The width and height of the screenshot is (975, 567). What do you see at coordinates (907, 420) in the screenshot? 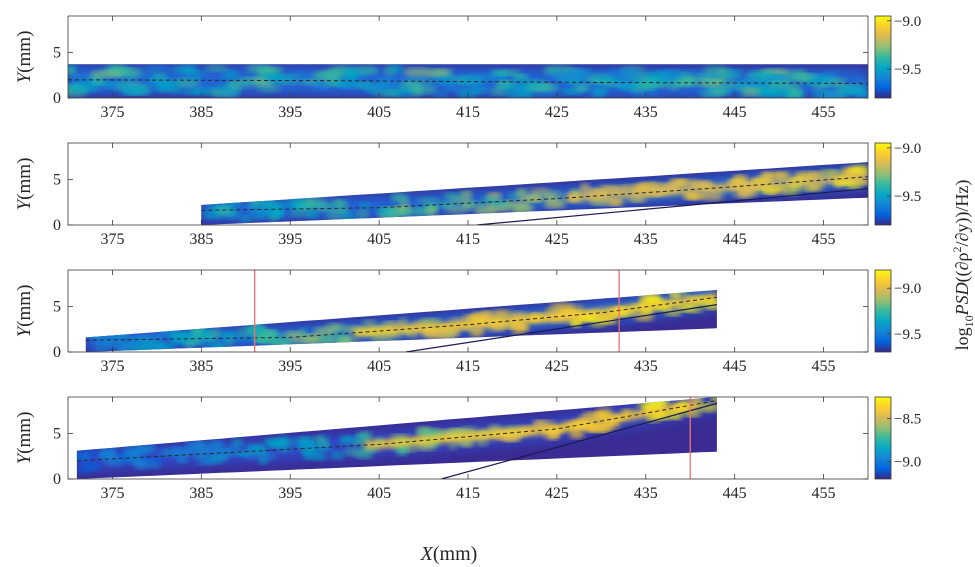
I see `colorbar-tick-label: −8.5` at bounding box center [907, 420].